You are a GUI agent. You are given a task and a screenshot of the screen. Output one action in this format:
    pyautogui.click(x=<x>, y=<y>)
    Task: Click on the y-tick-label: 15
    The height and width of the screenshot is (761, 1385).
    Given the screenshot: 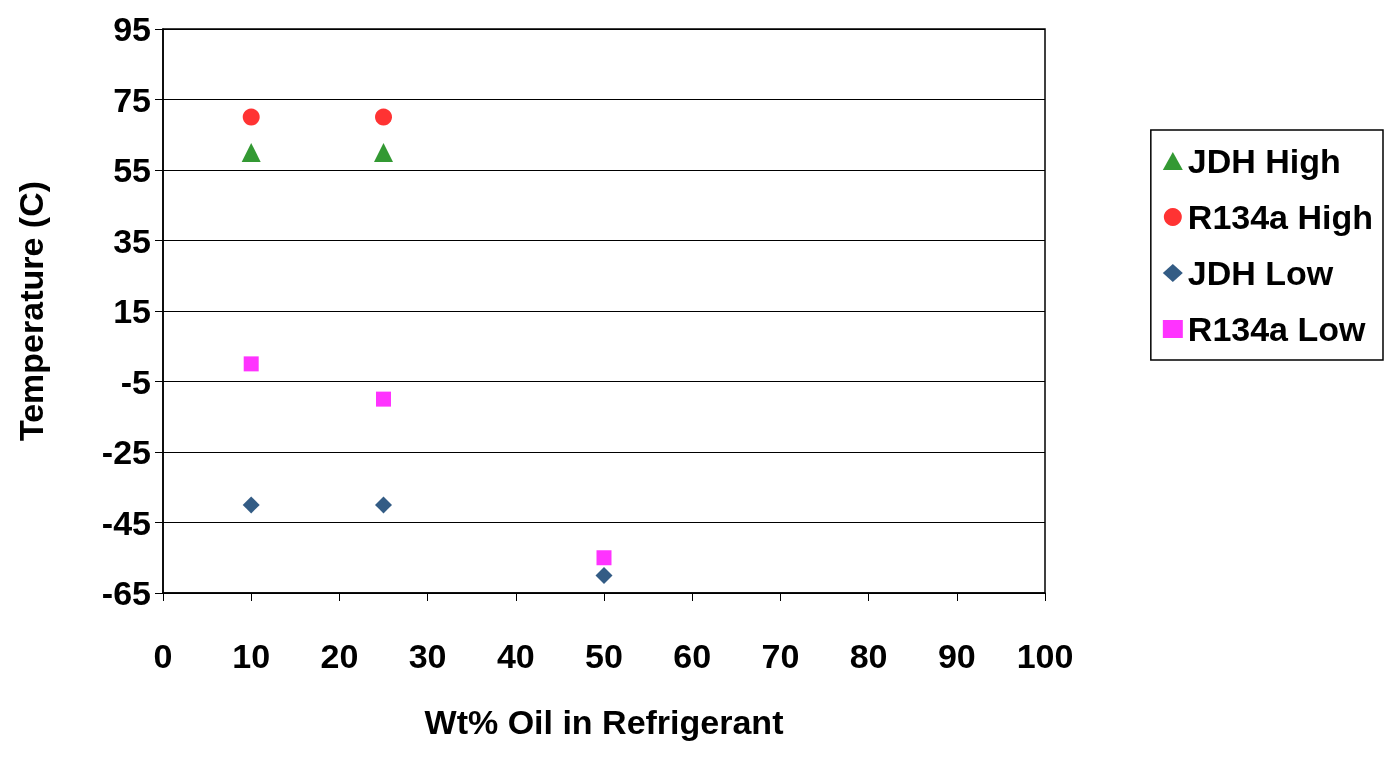 What is the action you would take?
    pyautogui.click(x=132, y=311)
    